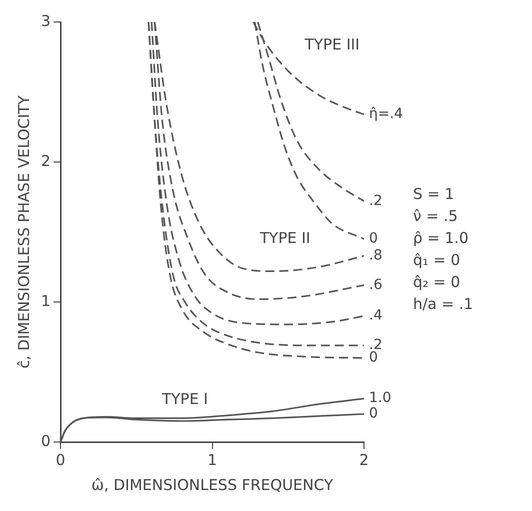 The width and height of the screenshot is (532, 511). What do you see at coordinates (375, 200) in the screenshot?
I see `series-label: .2` at bounding box center [375, 200].